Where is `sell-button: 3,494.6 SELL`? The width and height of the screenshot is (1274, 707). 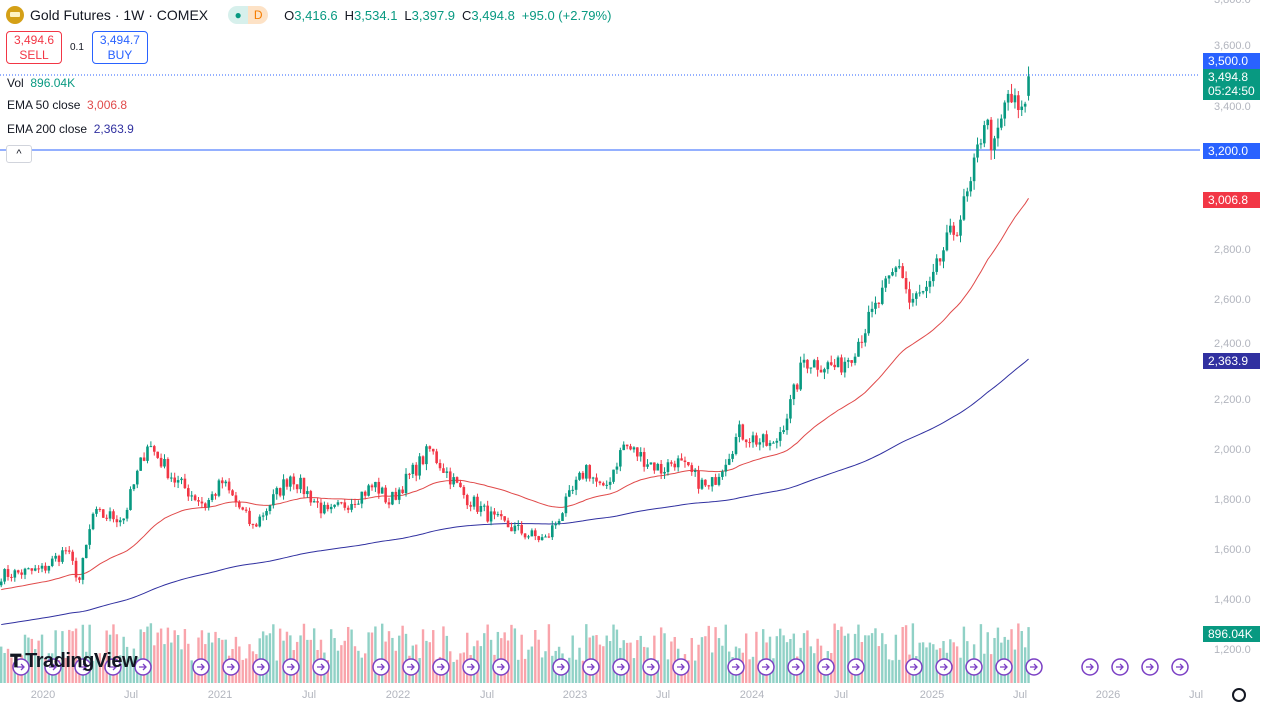 sell-button: 3,494.6 SELL is located at coordinates (34, 47).